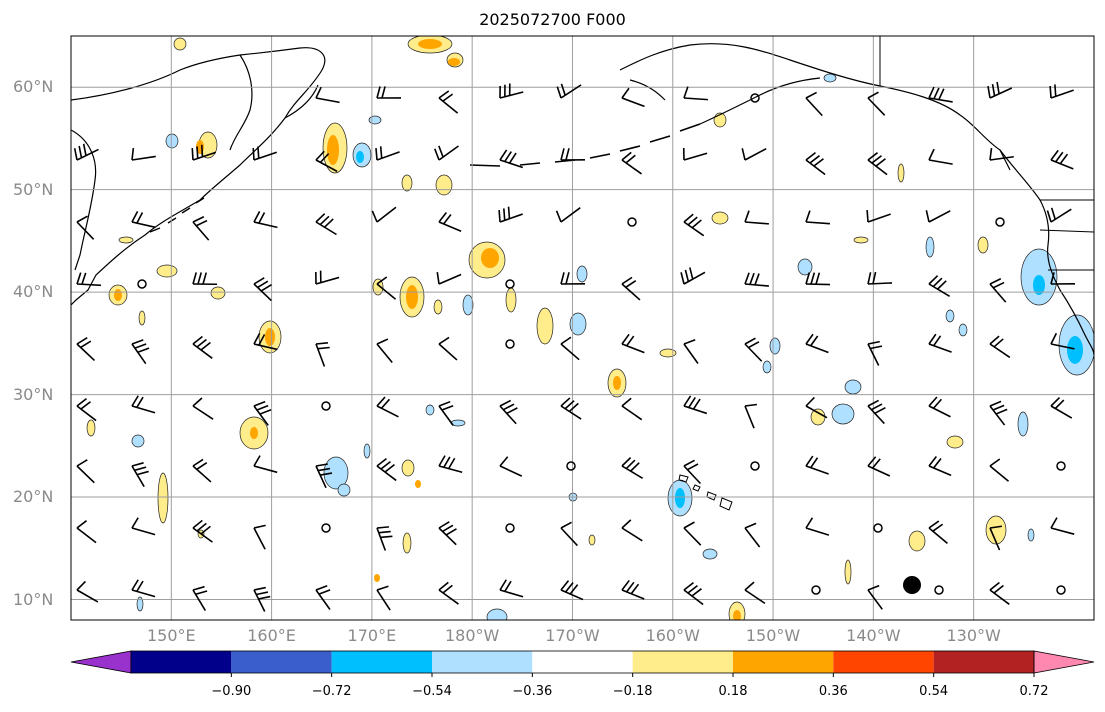 The width and height of the screenshot is (1105, 712). Describe the element at coordinates (552, 19) in the screenshot. I see `map-title: 2025072700 F000` at that location.